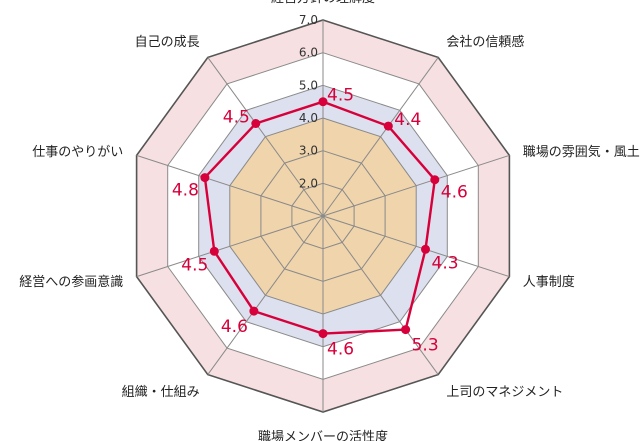  I want to click on tick-labels: 2.0 3.0 4.0 5.0 6.0 7.0, so click(308, 101).